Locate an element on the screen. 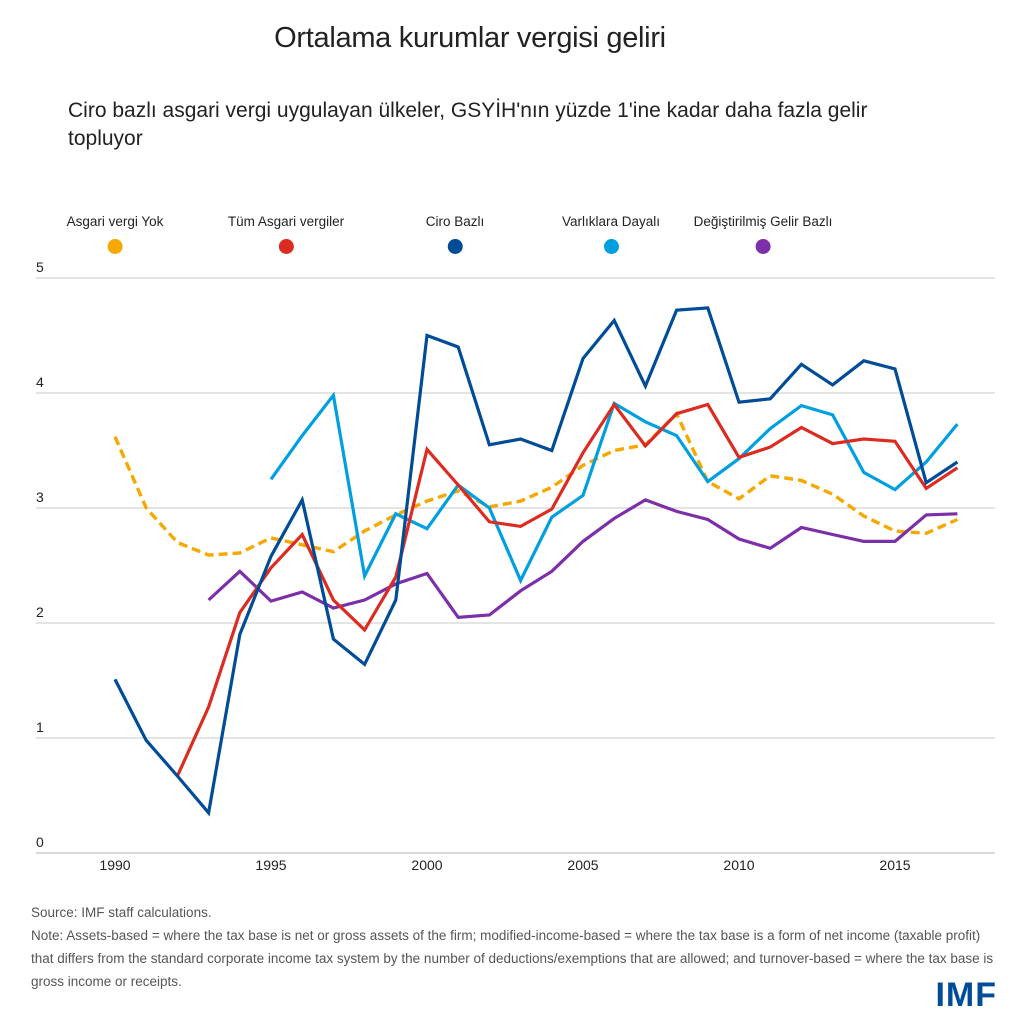  legend-label: Tüm Asgari vergiler is located at coordinates (286, 221).